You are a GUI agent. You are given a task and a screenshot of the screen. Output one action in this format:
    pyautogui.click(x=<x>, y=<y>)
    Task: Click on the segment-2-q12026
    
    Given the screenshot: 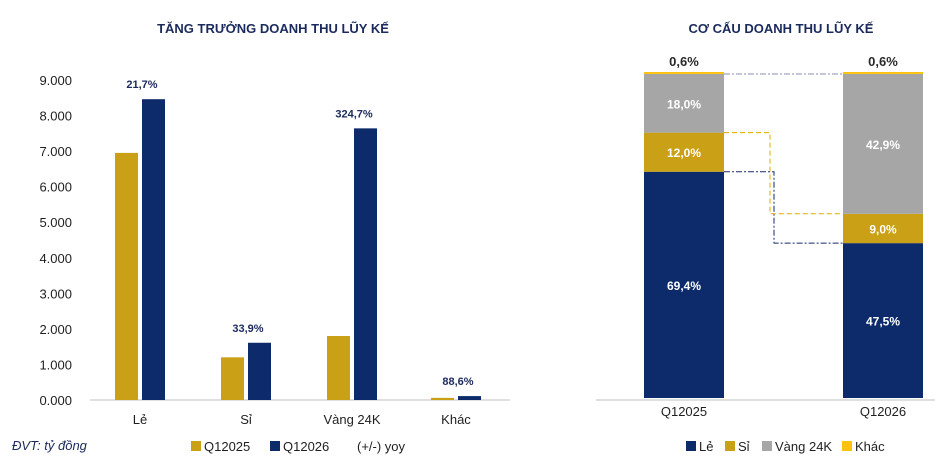 What is the action you would take?
    pyautogui.click(x=883, y=143)
    